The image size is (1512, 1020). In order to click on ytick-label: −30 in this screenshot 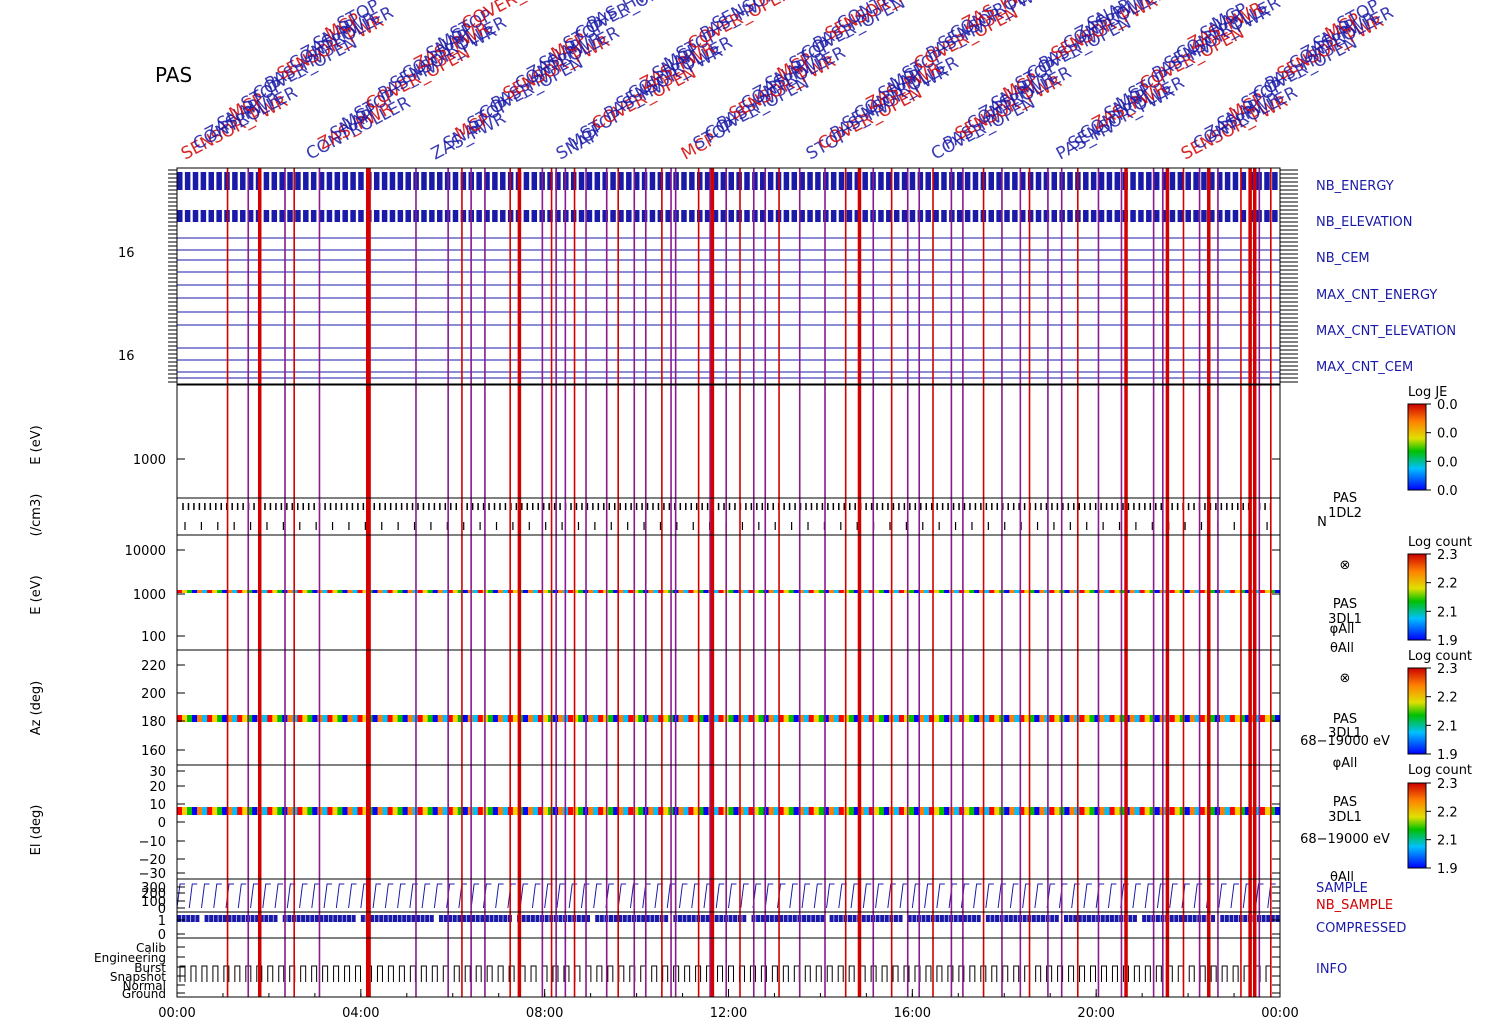, I will do `click(152, 874)`.